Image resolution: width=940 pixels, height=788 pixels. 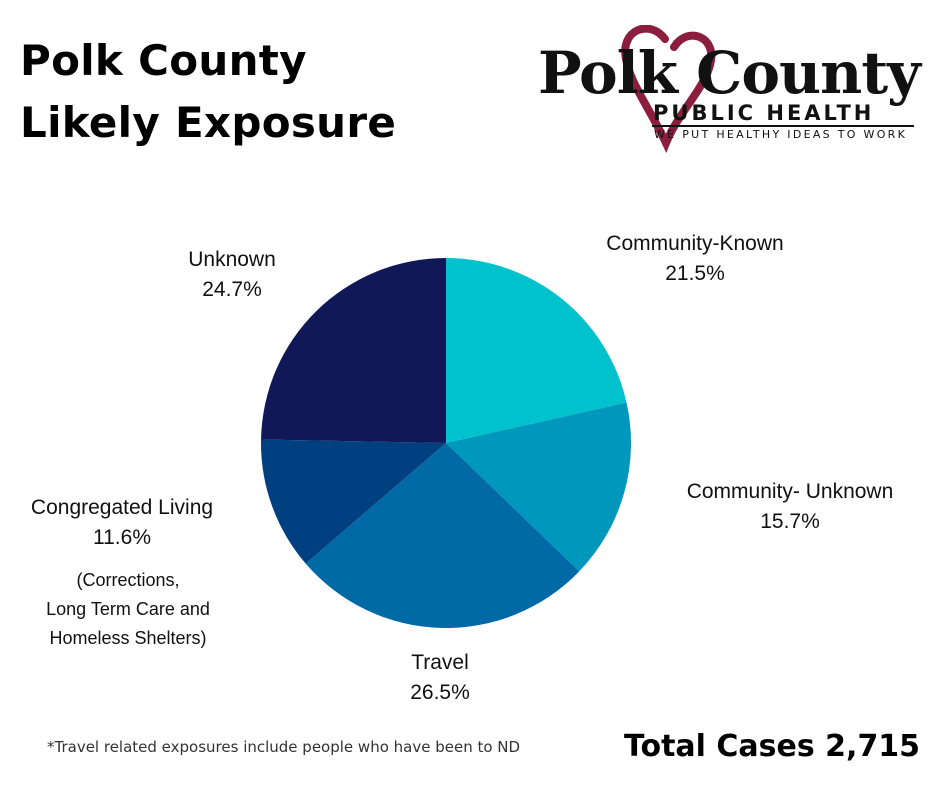 What do you see at coordinates (208, 92) in the screenshot?
I see `page-title: Polk County Likely Exposure` at bounding box center [208, 92].